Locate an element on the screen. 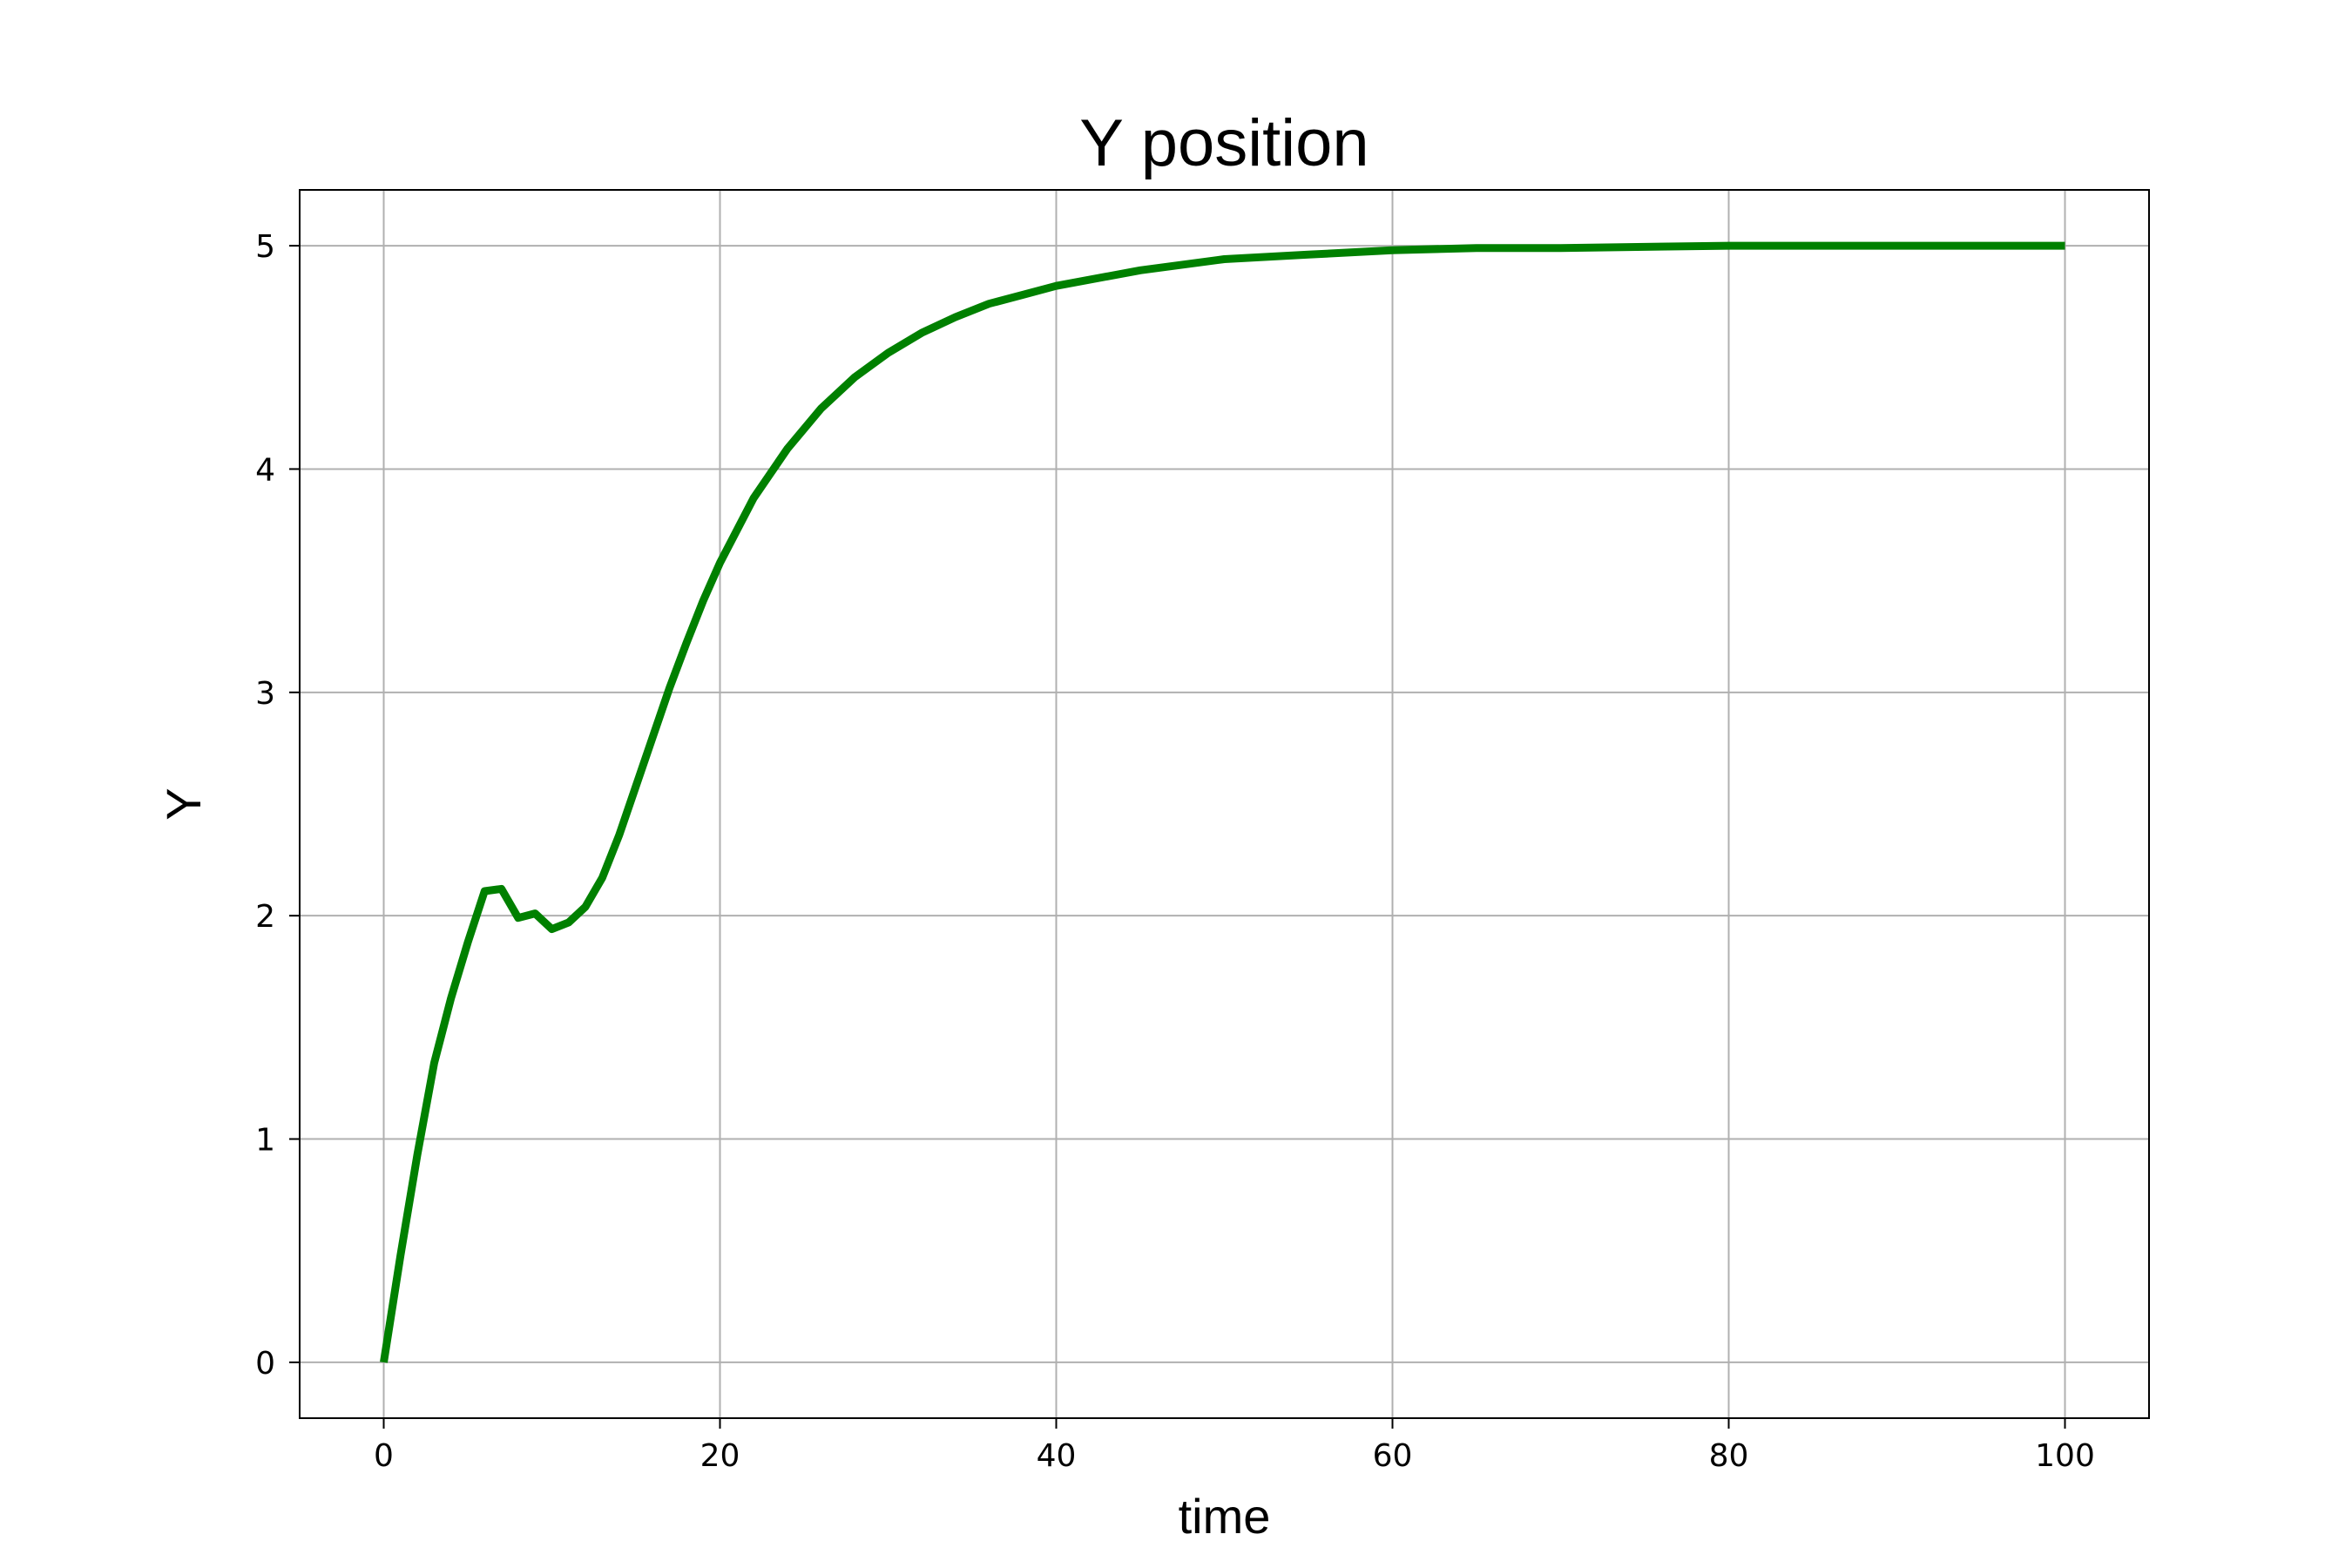 The height and width of the screenshot is (1568, 2352). y-axis-label: Y is located at coordinates (183, 803).